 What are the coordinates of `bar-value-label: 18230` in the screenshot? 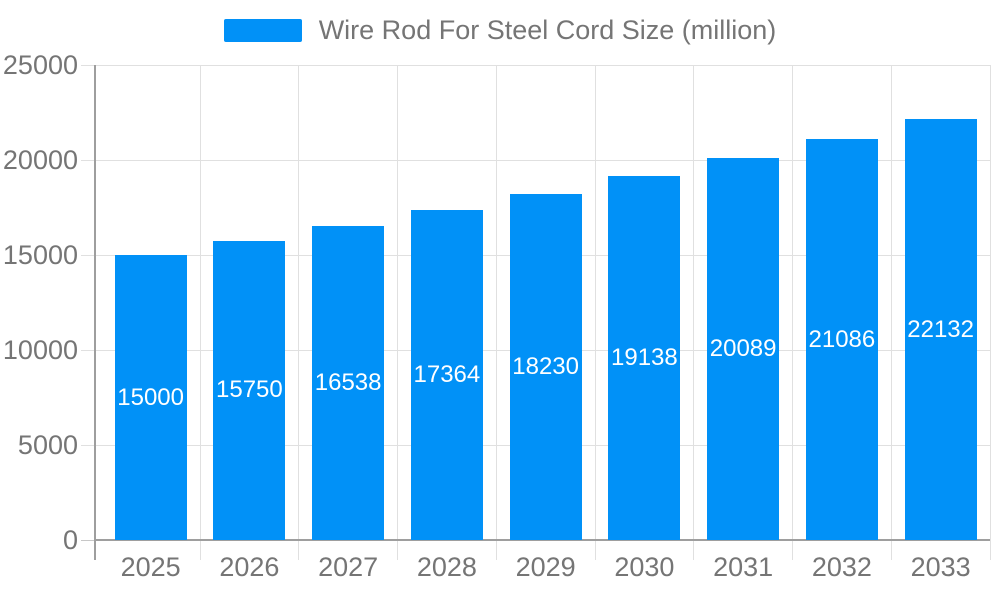 It's located at (545, 366).